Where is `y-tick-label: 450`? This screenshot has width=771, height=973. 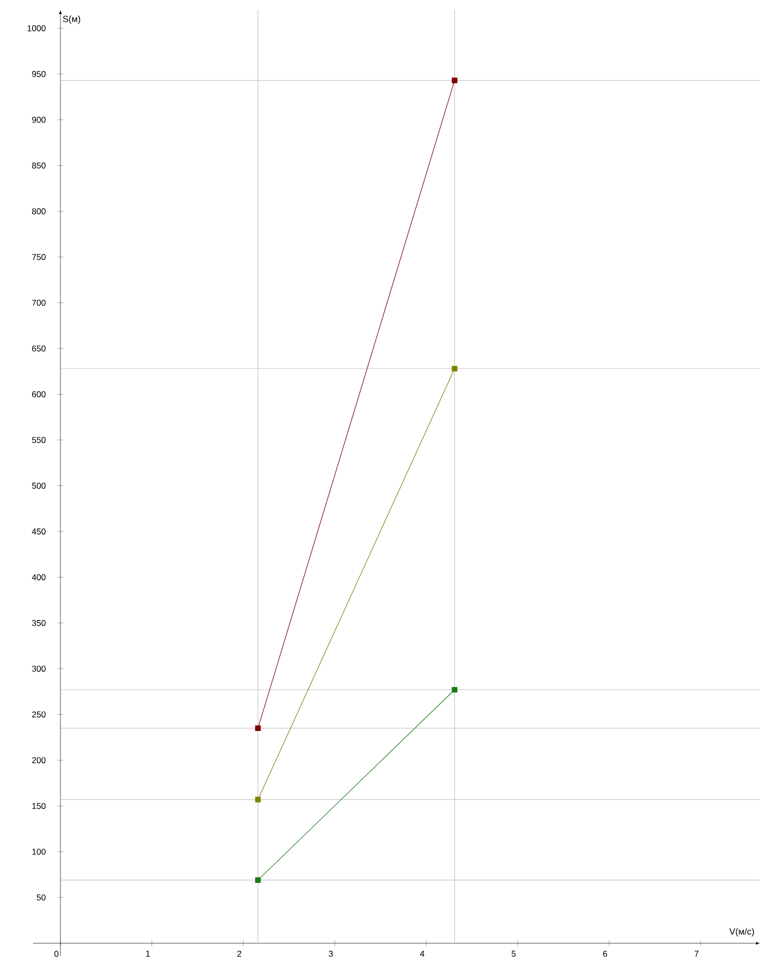
y-tick-label: 450 is located at coordinates (39, 531).